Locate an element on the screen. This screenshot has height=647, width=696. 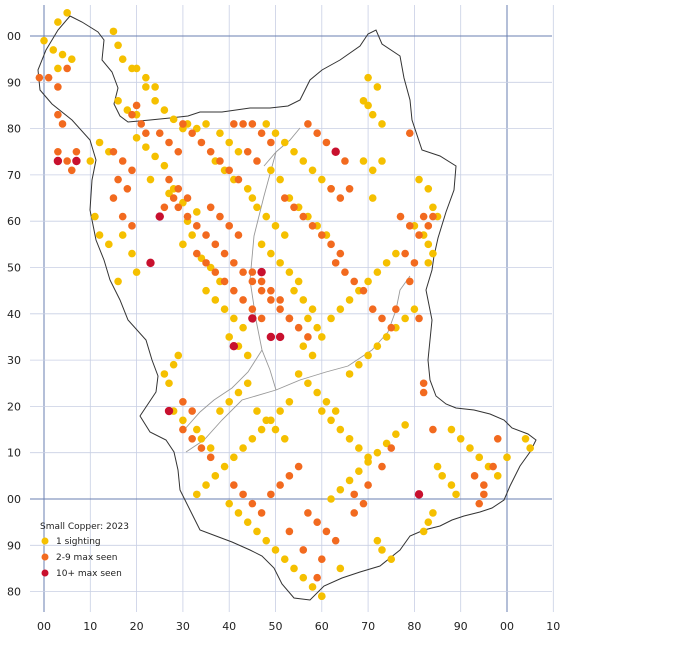
y-tick-label: 80 is located at coordinates (14, 592).